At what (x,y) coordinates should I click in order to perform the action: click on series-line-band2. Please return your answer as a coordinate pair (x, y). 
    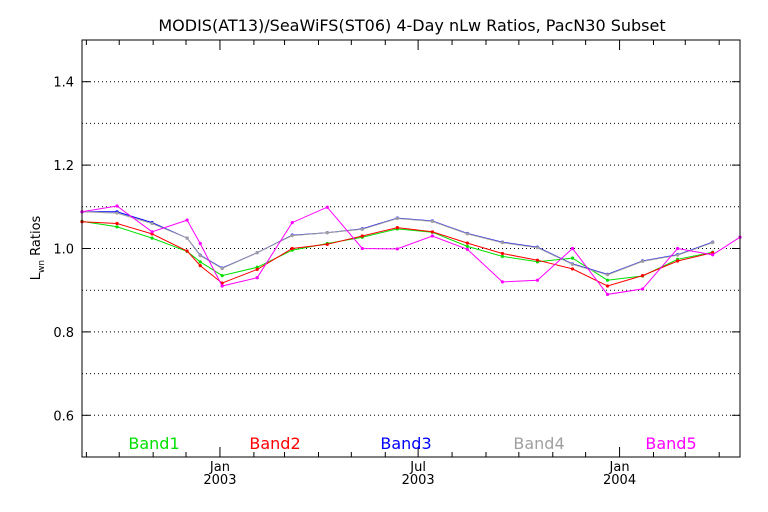
    Looking at the image, I should click on (397, 254).